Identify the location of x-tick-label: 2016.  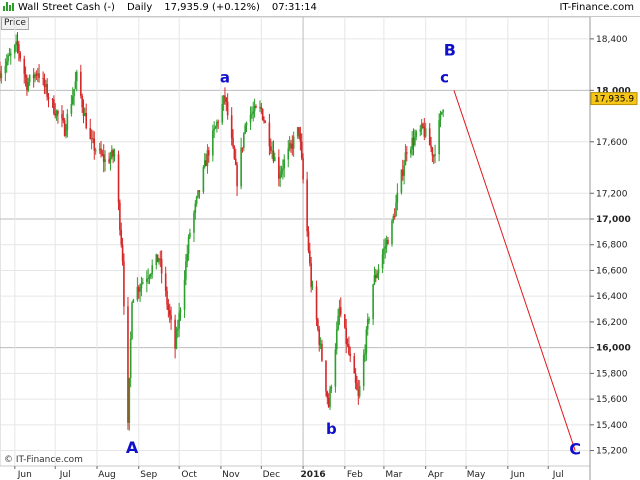
(313, 475).